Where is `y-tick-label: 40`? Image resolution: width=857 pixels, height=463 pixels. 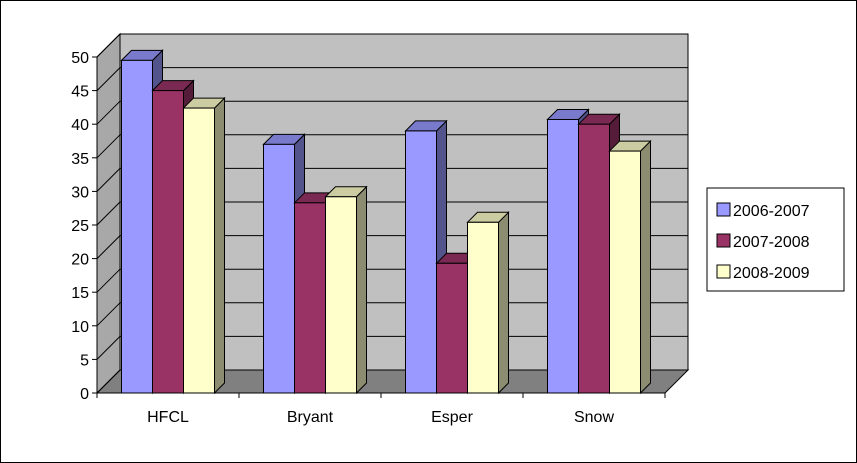 y-tick-label: 40 is located at coordinates (80, 125).